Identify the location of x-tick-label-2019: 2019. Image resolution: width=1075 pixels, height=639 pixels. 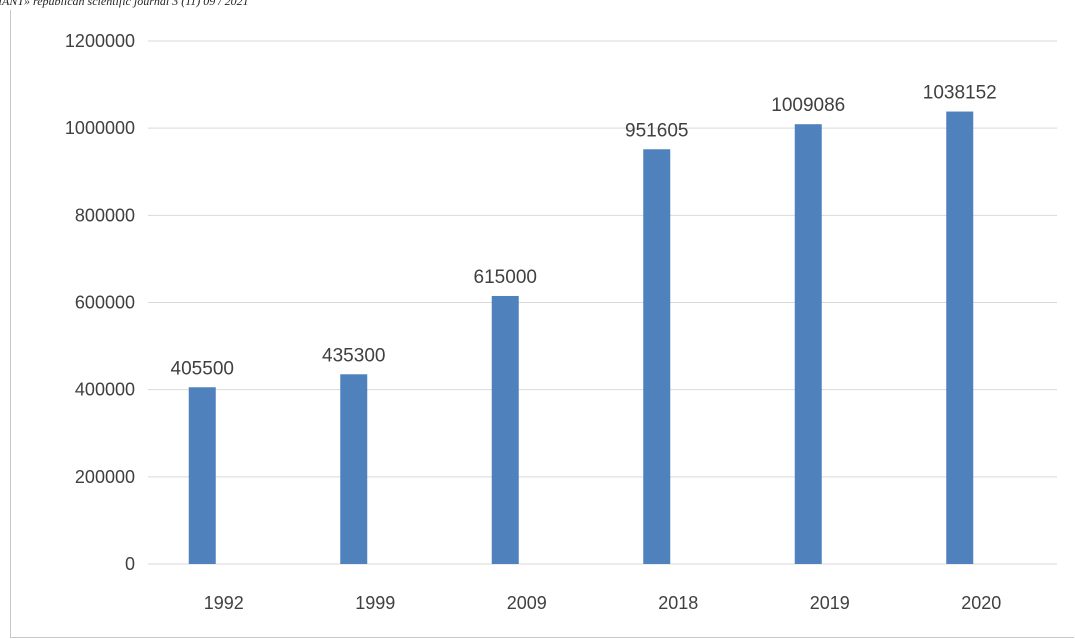
(830, 603).